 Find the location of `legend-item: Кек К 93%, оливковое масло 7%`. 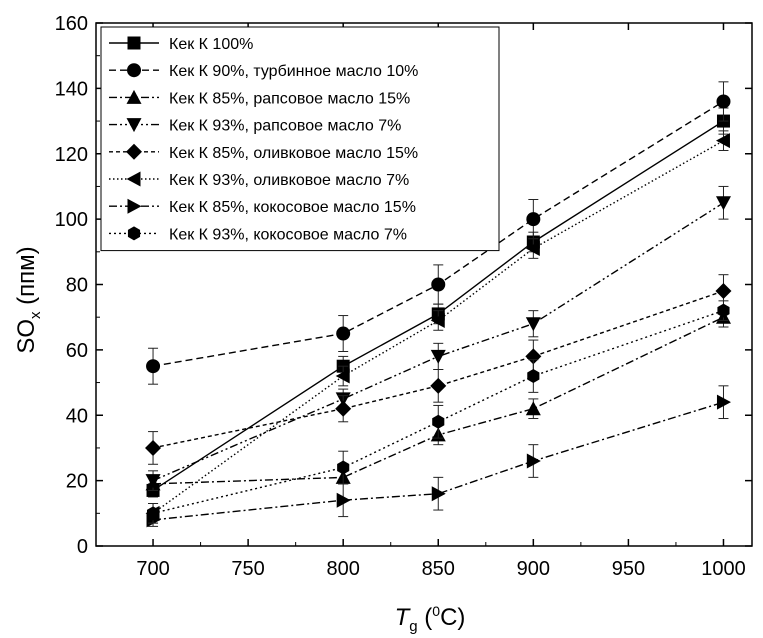

legend-item: Кек К 93%, оливковое масло 7% is located at coordinates (259, 180).